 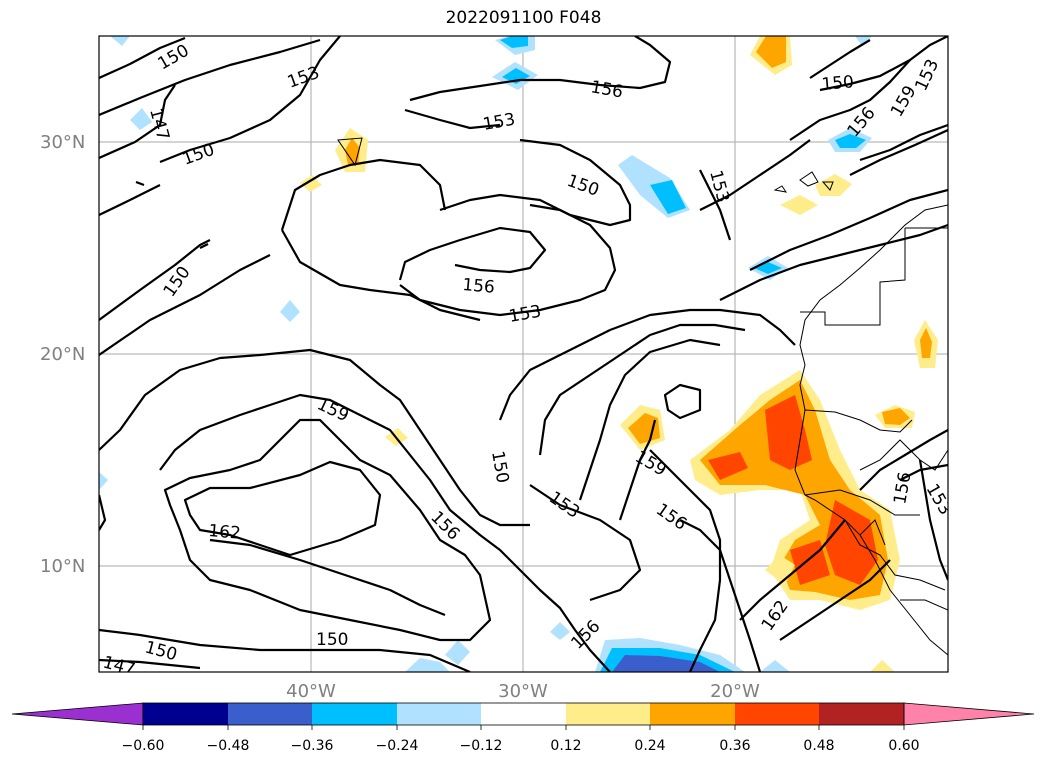 I want to click on lon-label-40w: 40°W, so click(x=311, y=691).